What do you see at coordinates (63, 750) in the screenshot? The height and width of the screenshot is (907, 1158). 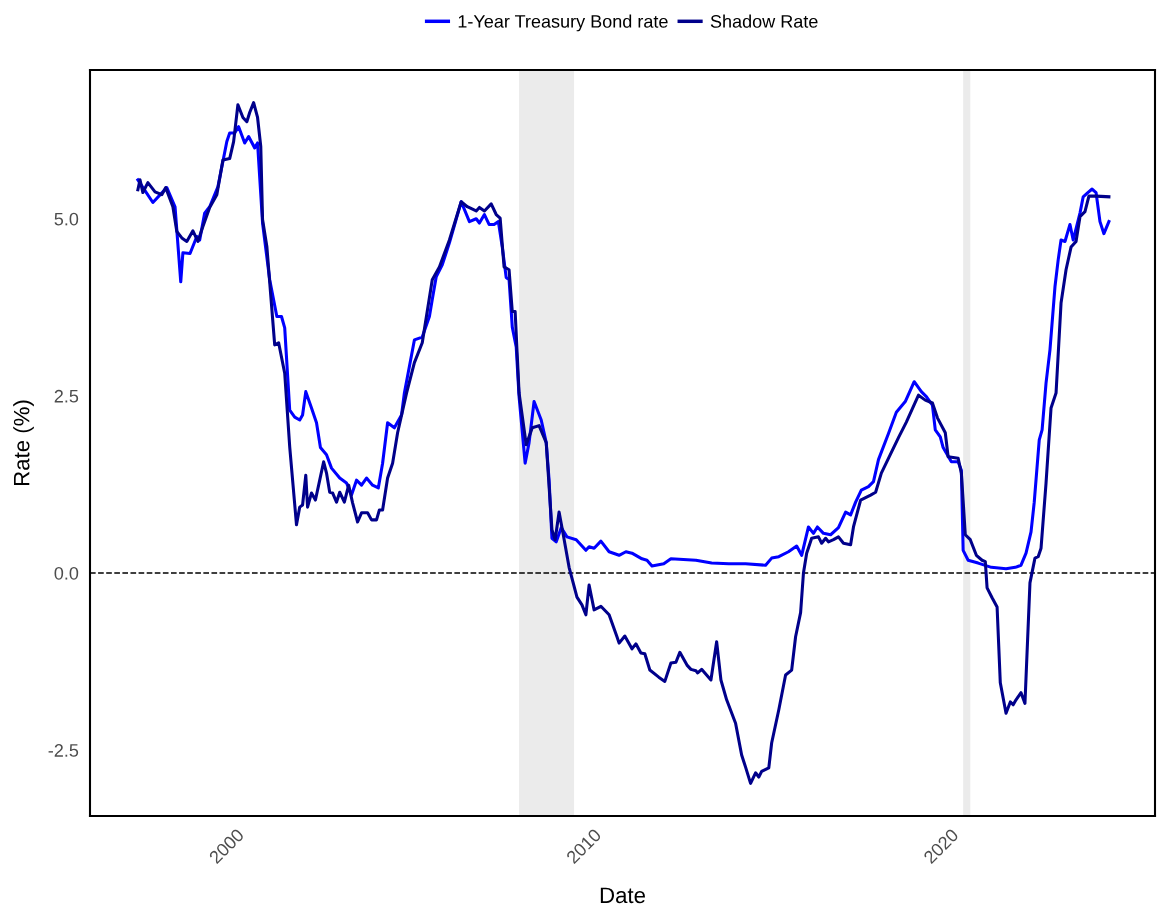 I see `y-tick-label: -2.5` at bounding box center [63, 750].